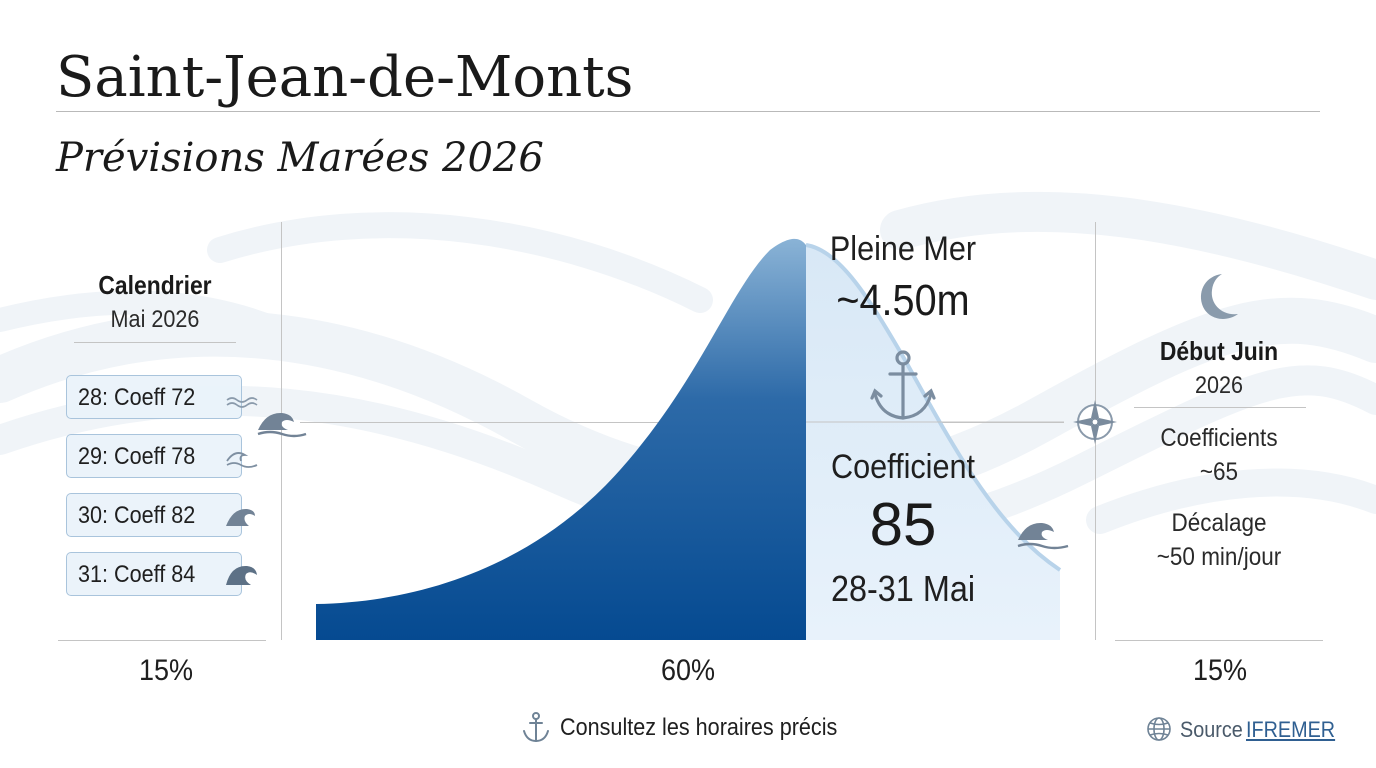 The width and height of the screenshot is (1376, 768). I want to click on calendar-month: Mai 2026, so click(155, 319).